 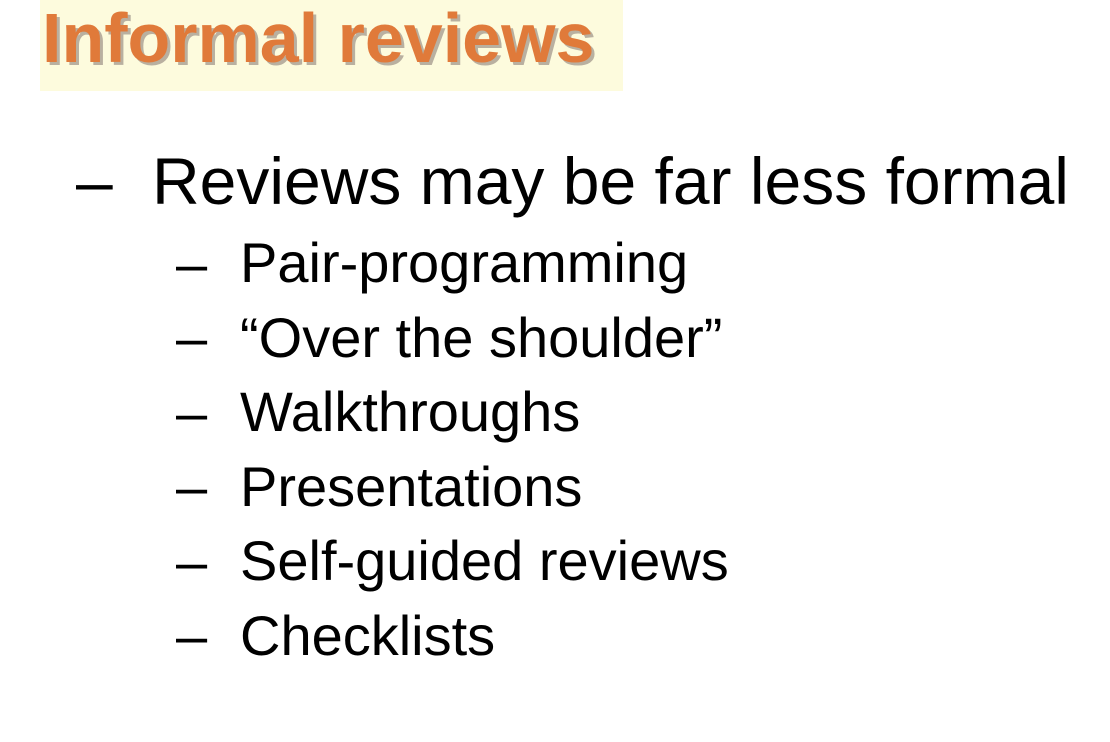 I want to click on slide-title: Informal reviews, so click(x=318, y=38).